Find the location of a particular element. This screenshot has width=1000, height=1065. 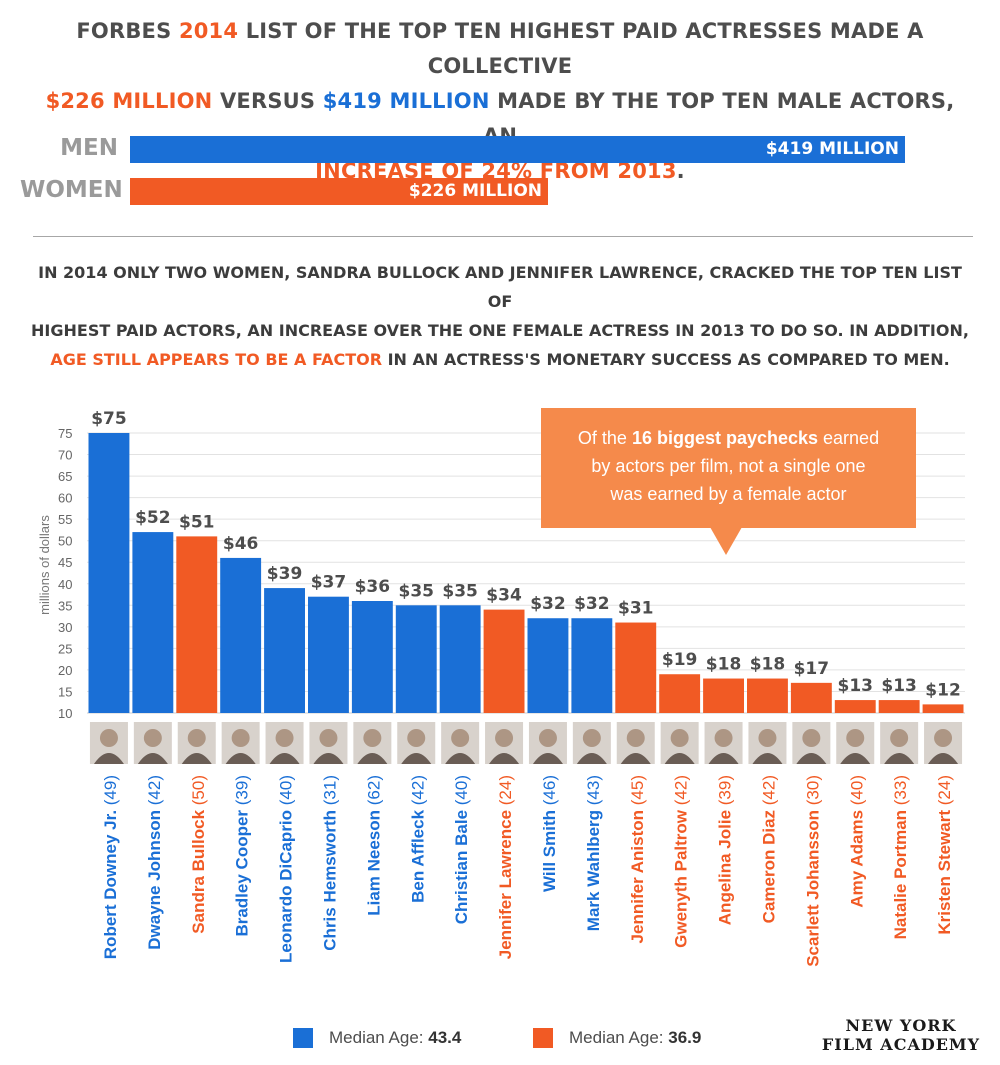

actor-age: (62) is located at coordinates (373, 790).